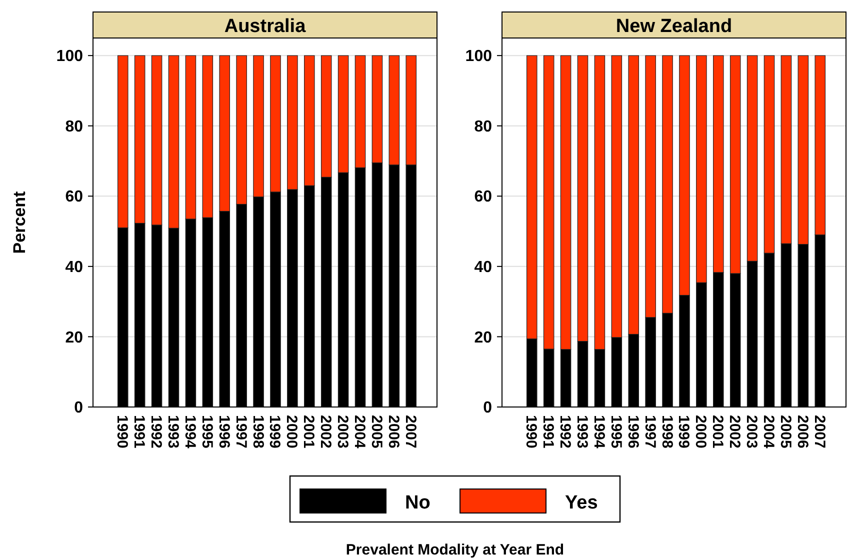  What do you see at coordinates (19, 222) in the screenshot?
I see `y-axis-title: Percent` at bounding box center [19, 222].